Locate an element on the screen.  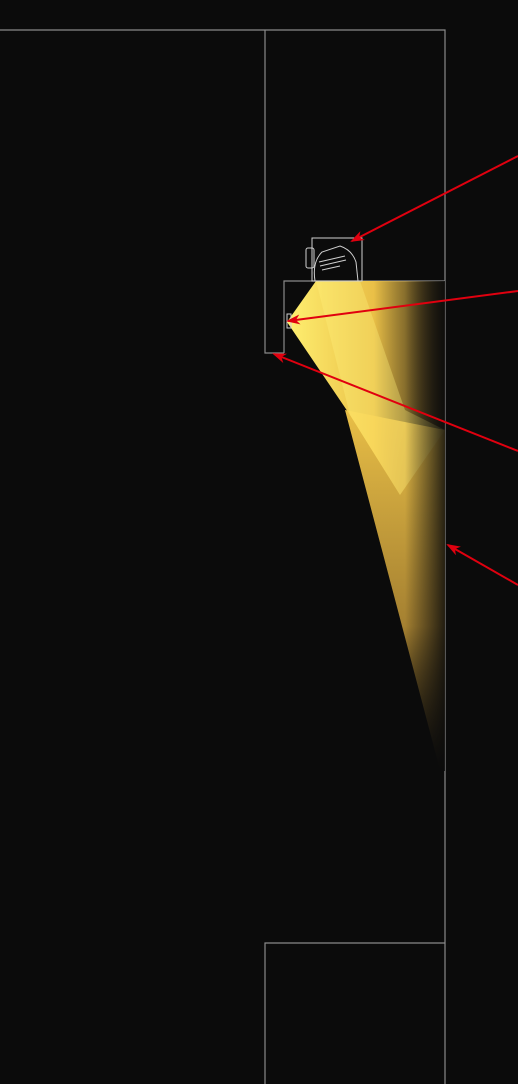
callout-arrow-fixture is located at coordinates (434, 198).